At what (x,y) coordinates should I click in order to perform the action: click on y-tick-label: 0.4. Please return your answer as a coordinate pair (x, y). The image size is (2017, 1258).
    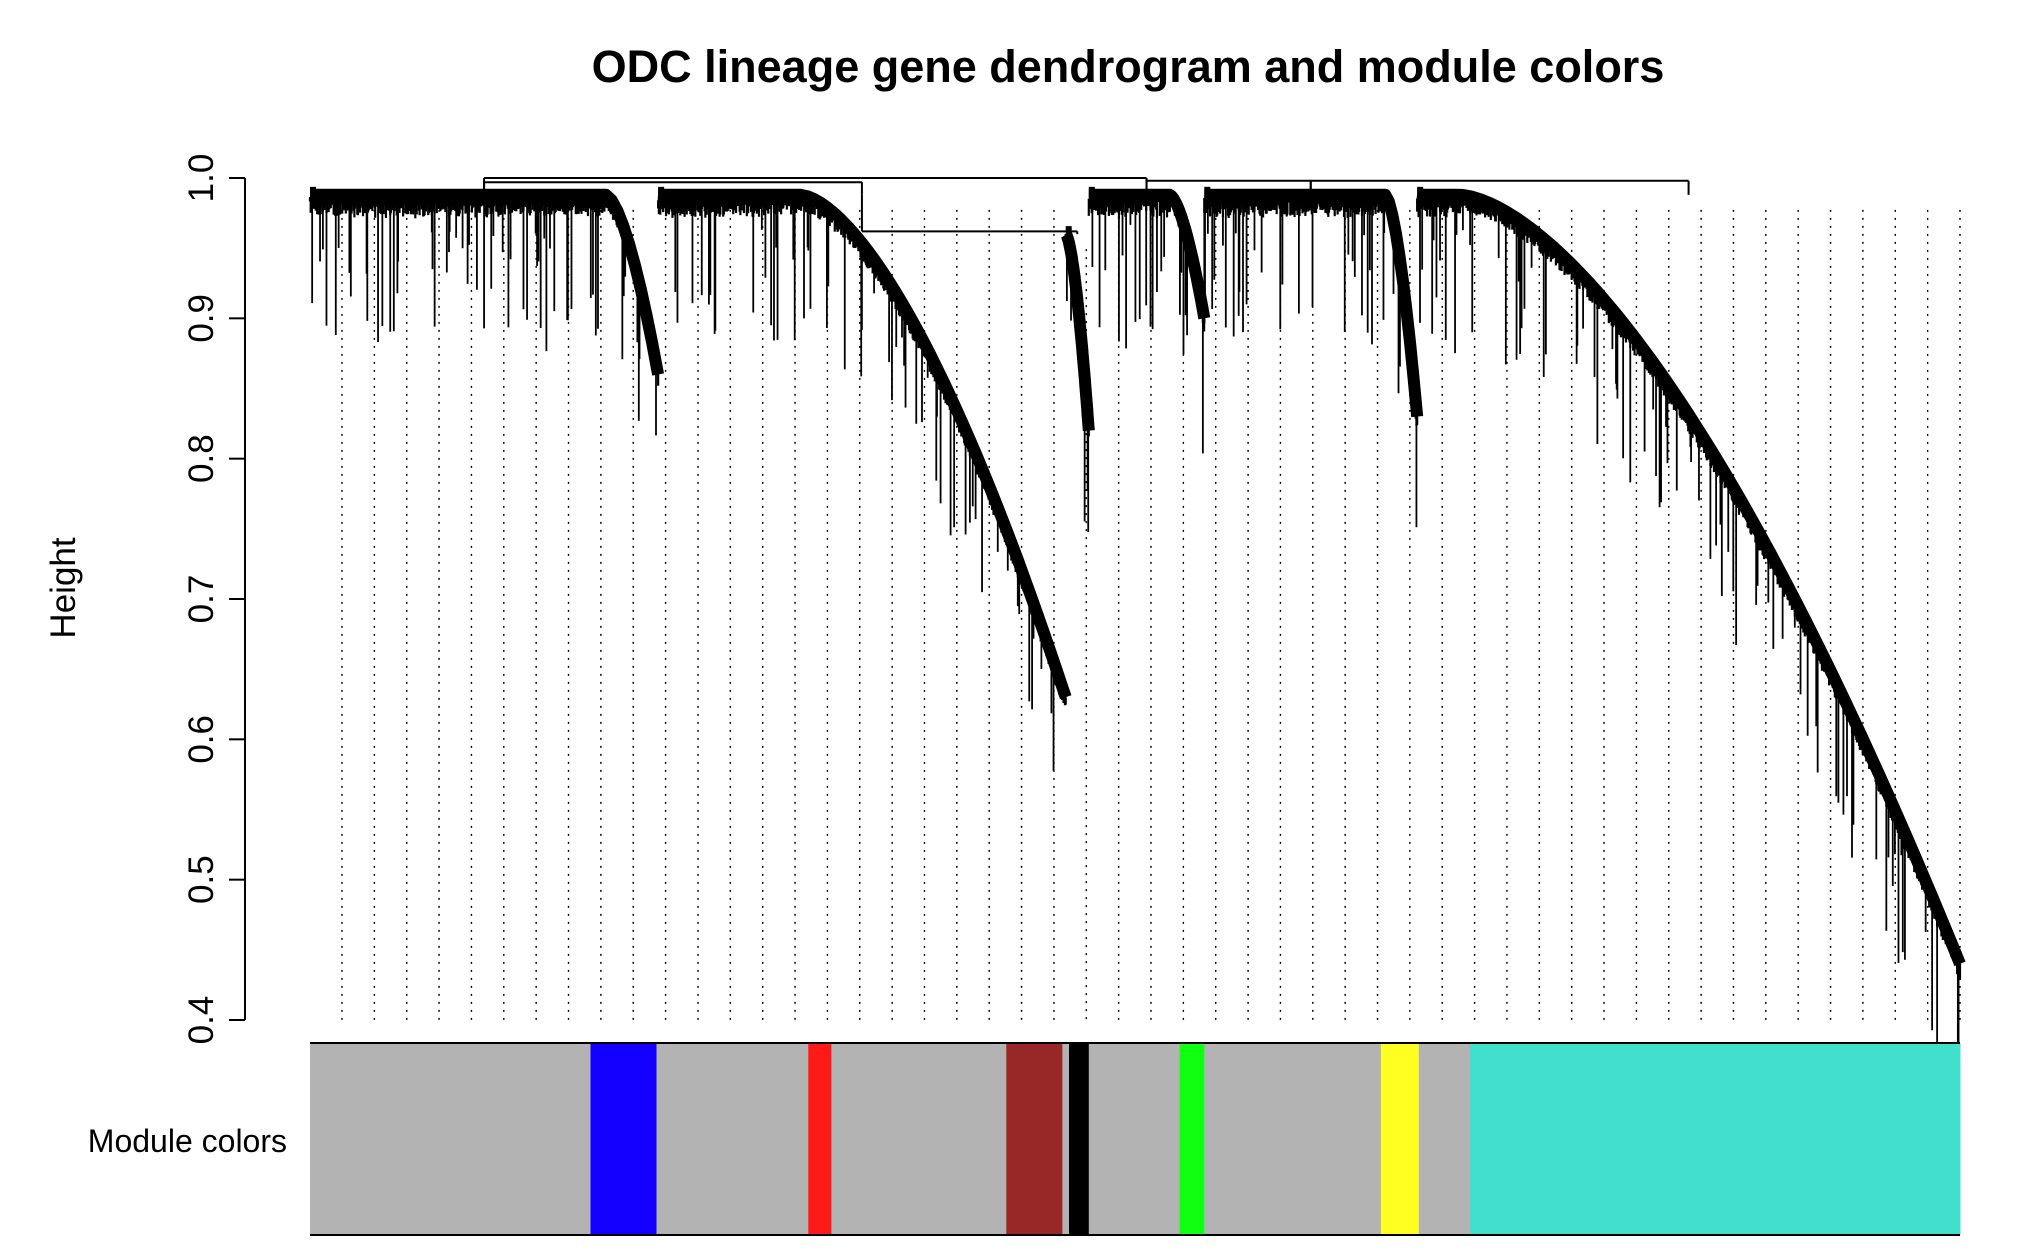
    Looking at the image, I should click on (201, 1020).